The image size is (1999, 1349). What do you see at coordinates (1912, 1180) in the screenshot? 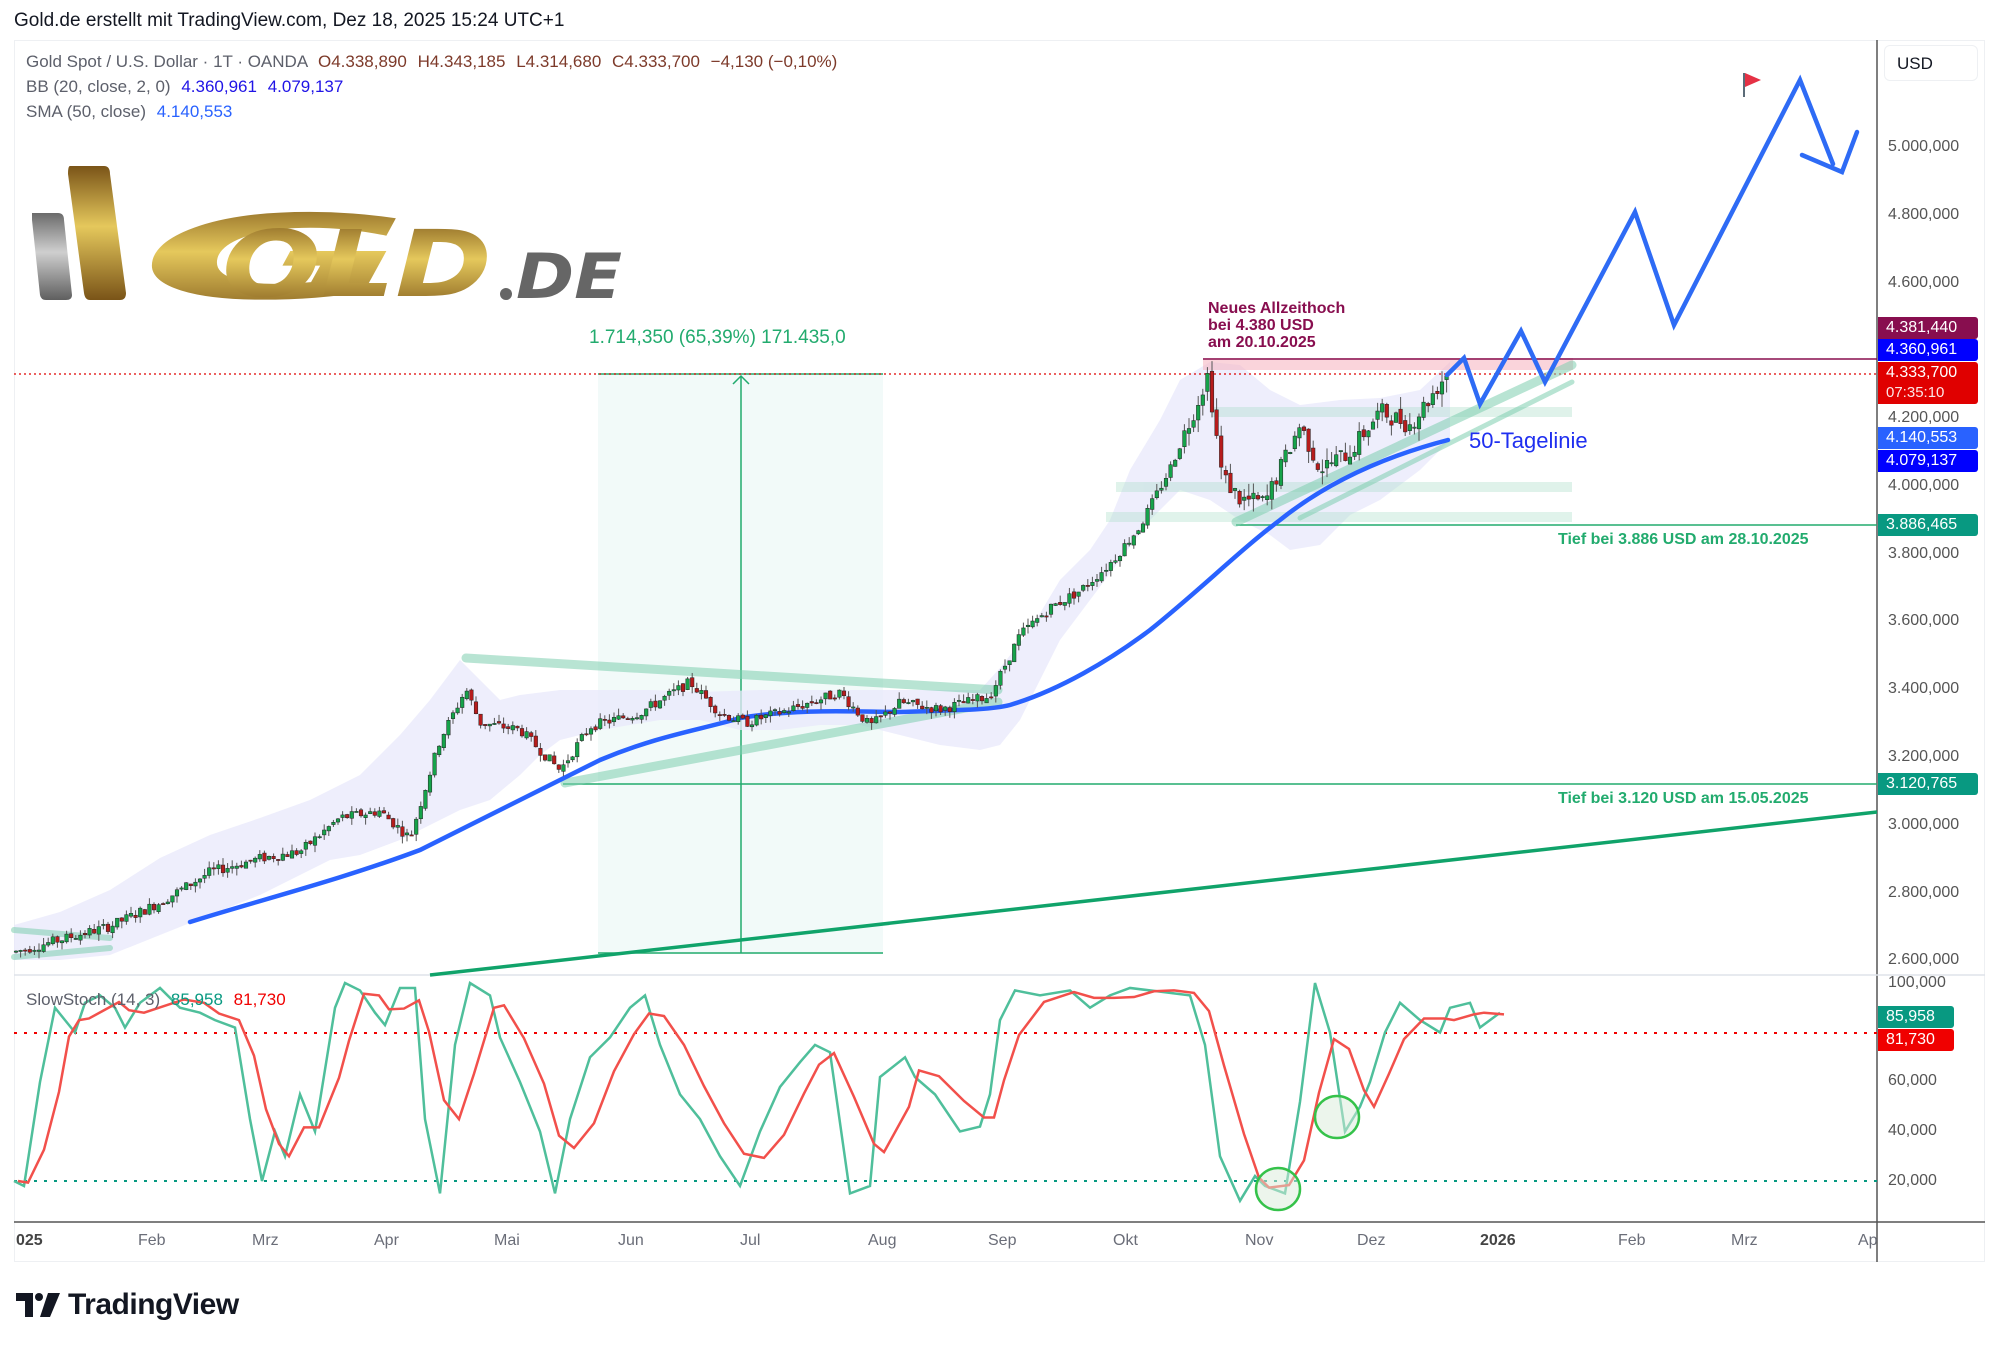
I see `stoch-tick: 20,000` at bounding box center [1912, 1180].